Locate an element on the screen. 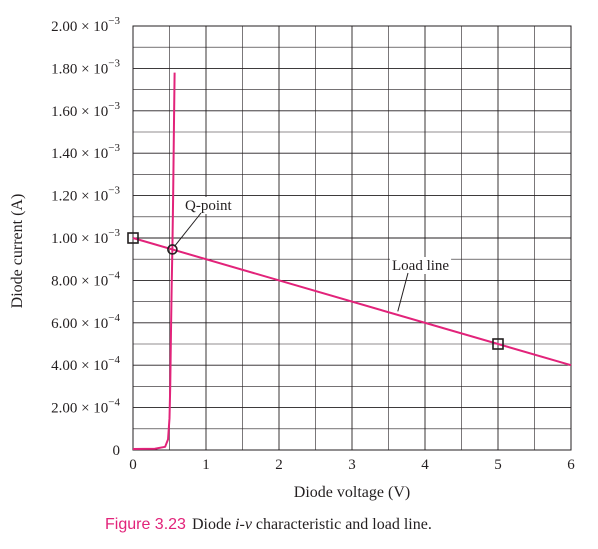  y-tick-label: 1.40 × 10⁻³ is located at coordinates (85, 152).